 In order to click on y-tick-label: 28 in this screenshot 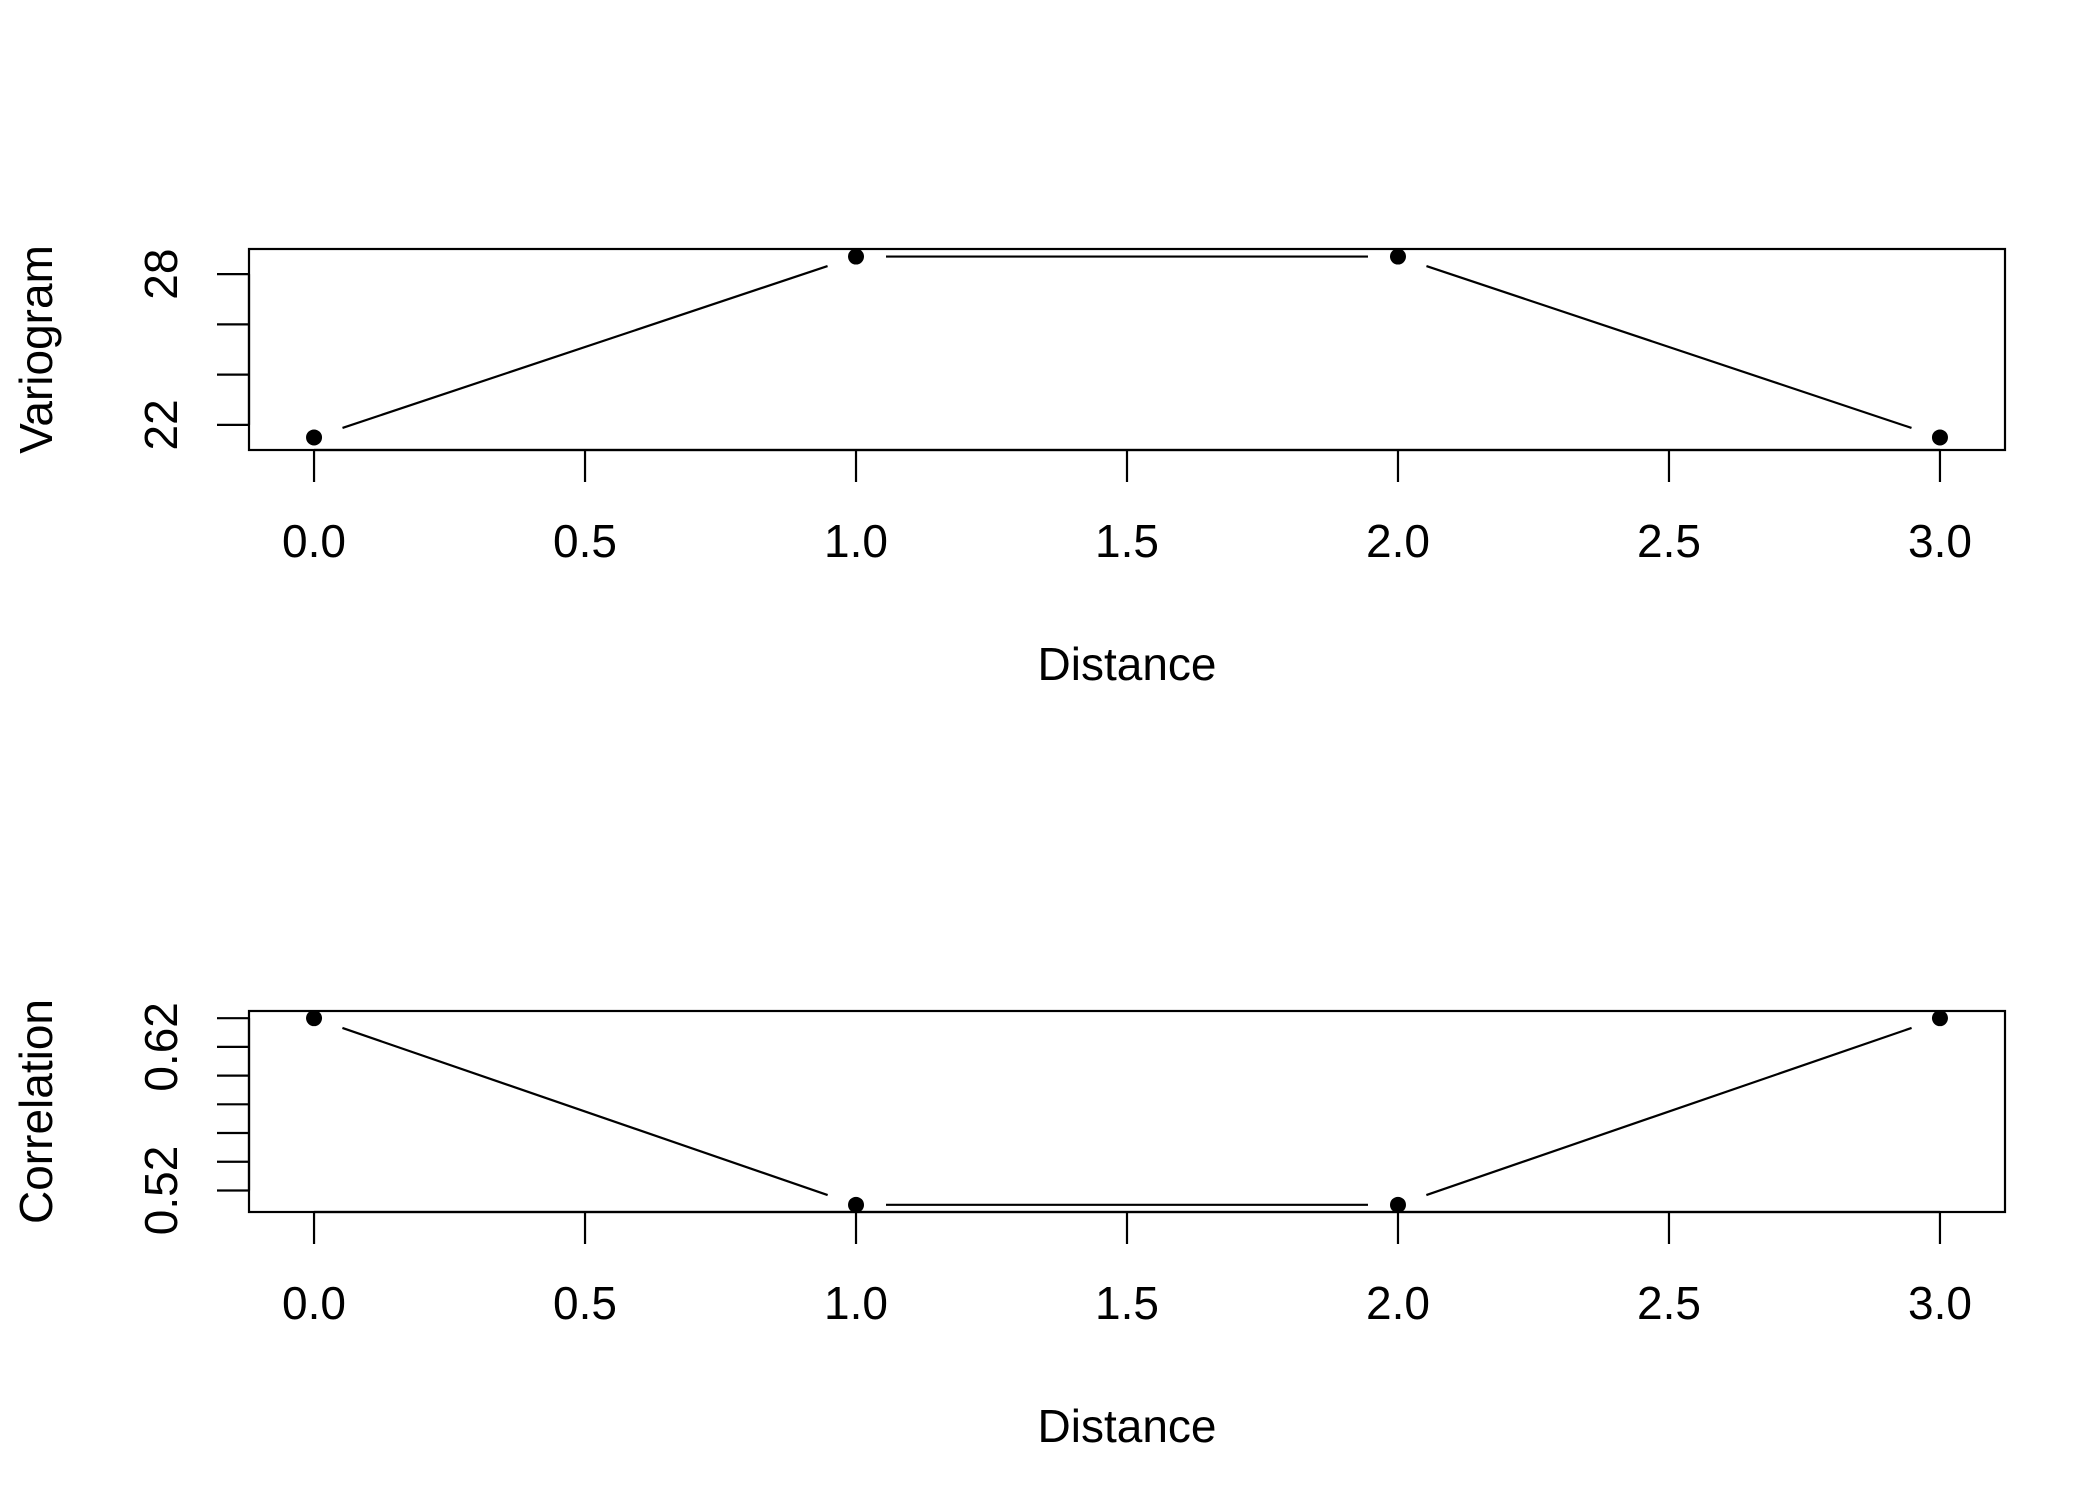, I will do `click(161, 274)`.